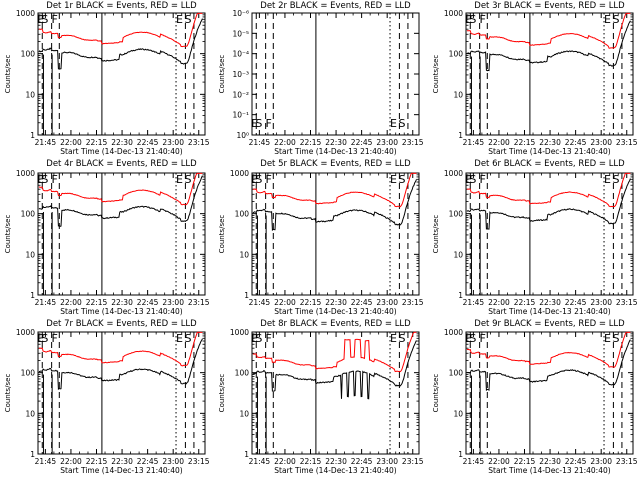 This screenshot has width=640, height=480. I want to click on panel-title: Det 6r BLACK = Events, RED = LLD, so click(549, 164).